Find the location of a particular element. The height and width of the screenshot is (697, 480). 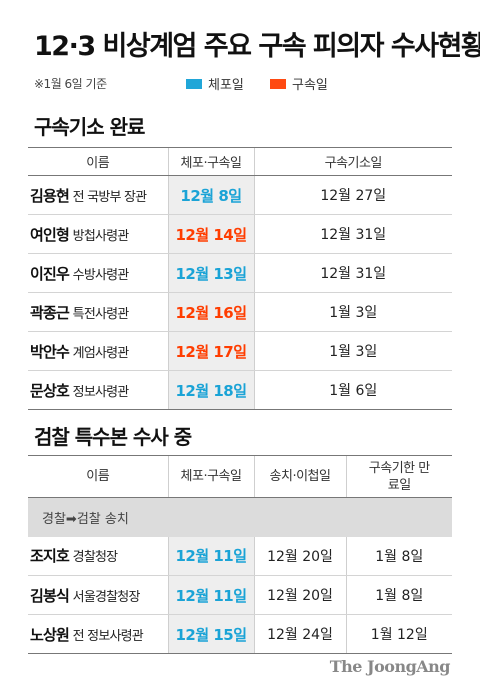

indicted-date-cell: 12월 27일 is located at coordinates (352, 195).